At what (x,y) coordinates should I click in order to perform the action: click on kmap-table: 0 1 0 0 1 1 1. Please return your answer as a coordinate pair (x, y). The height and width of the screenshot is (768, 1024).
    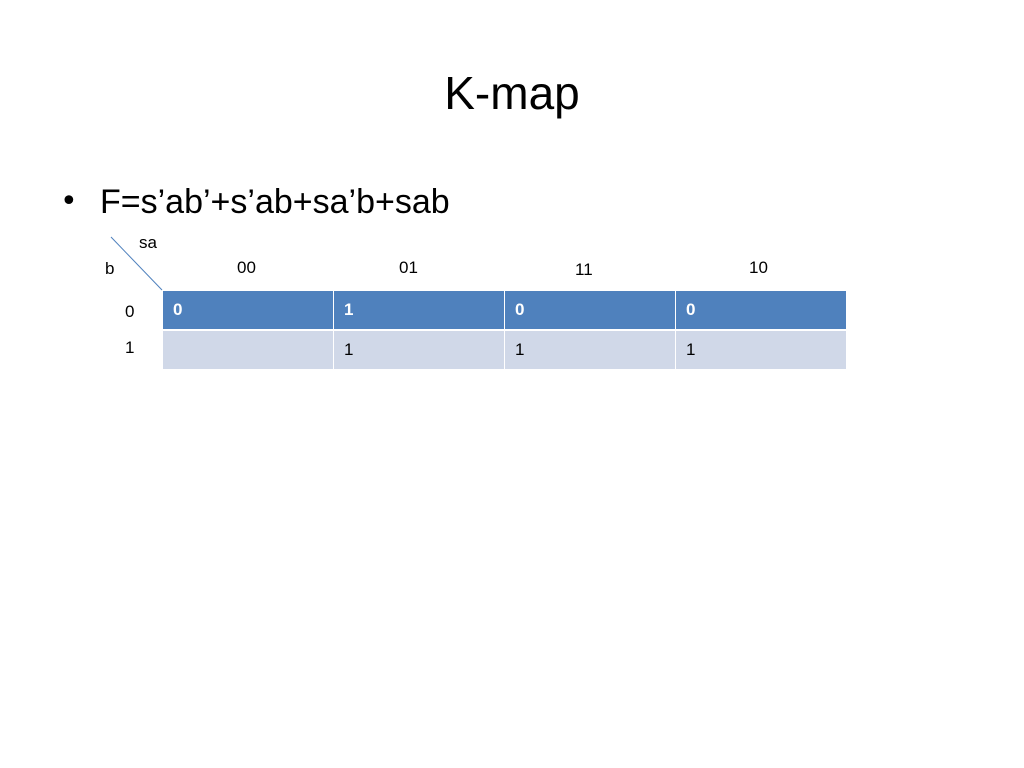
    Looking at the image, I should click on (504, 330).